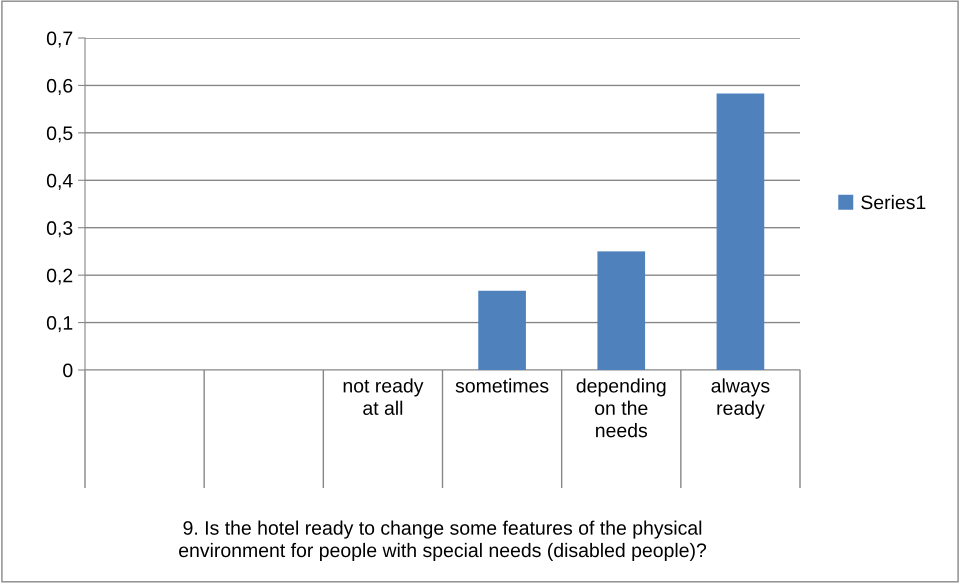 The height and width of the screenshot is (583, 960). What do you see at coordinates (741, 398) in the screenshot?
I see `x-tick-label: always ready` at bounding box center [741, 398].